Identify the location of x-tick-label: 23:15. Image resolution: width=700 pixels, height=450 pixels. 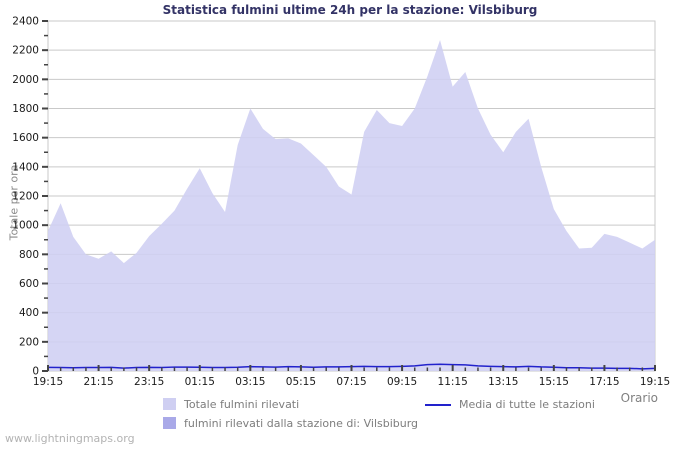
(149, 382).